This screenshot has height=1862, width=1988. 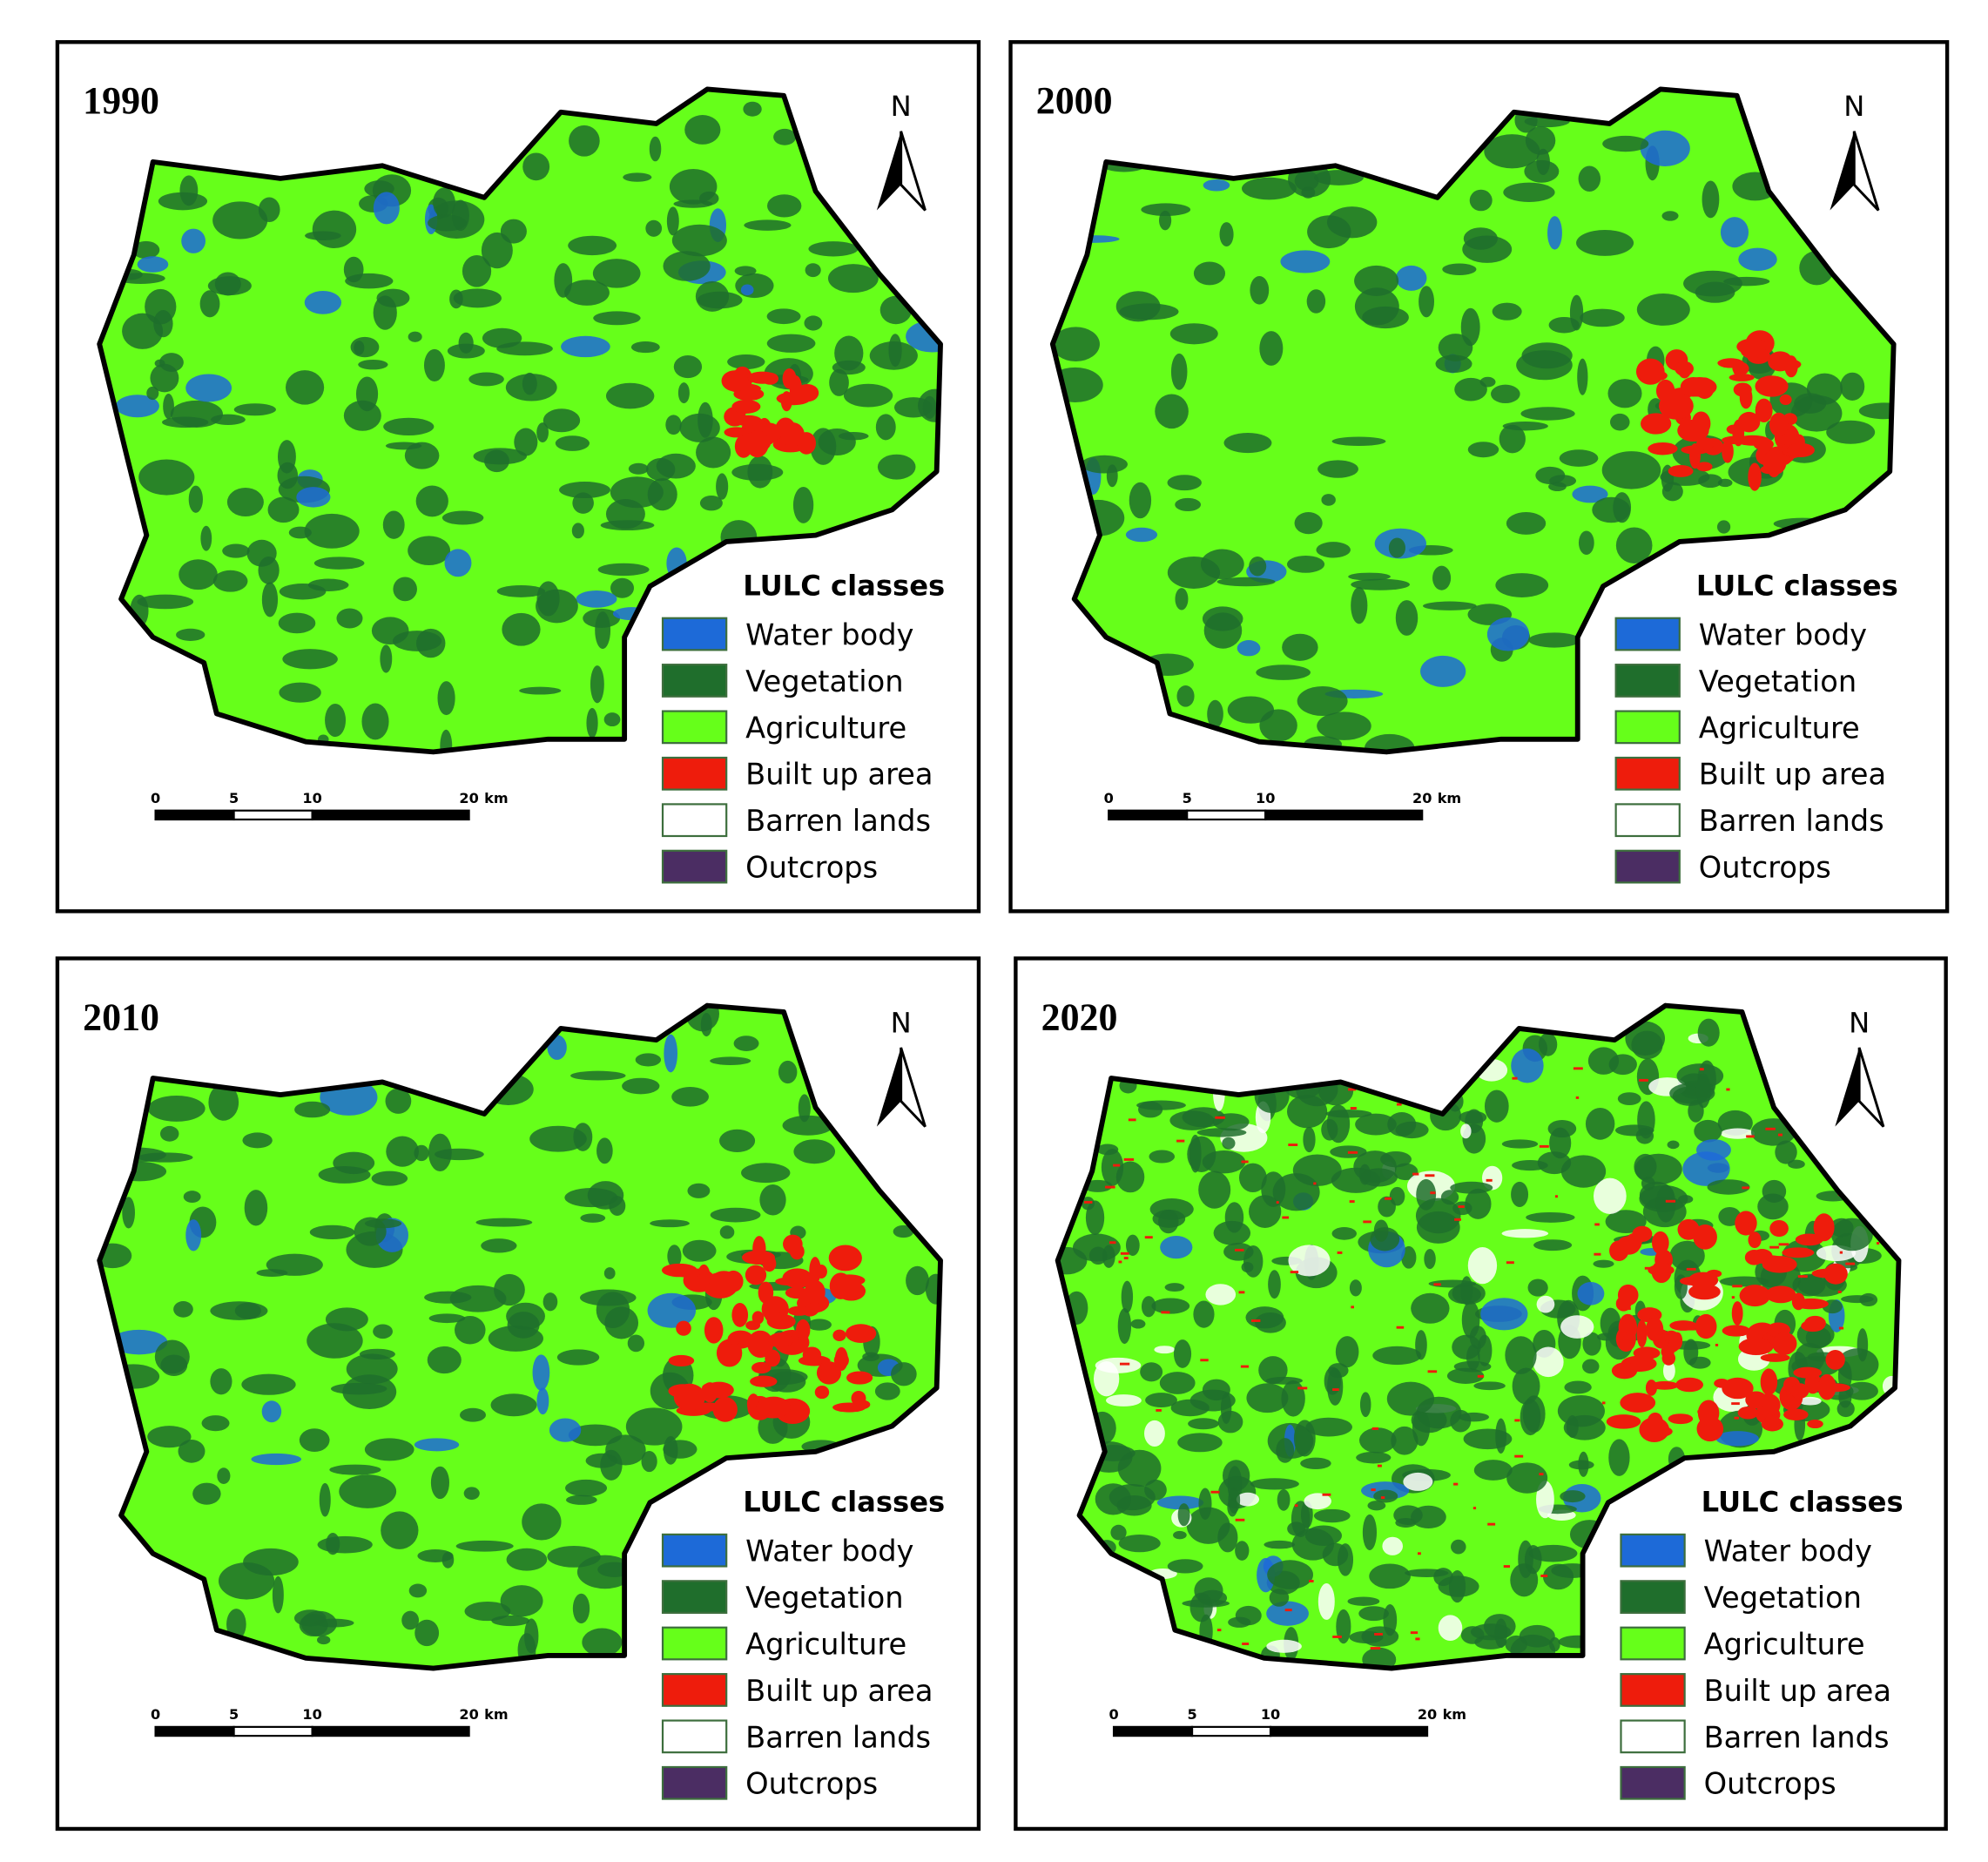 I want to click on year-label: 2000, so click(x=1074, y=101).